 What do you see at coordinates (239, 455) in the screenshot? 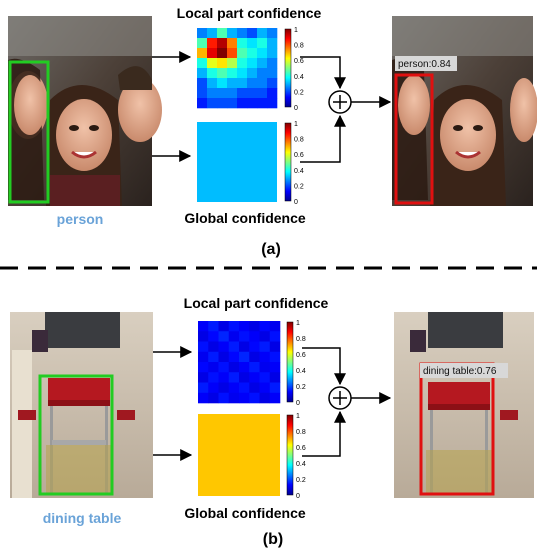
I see `global-confidence-map` at bounding box center [239, 455].